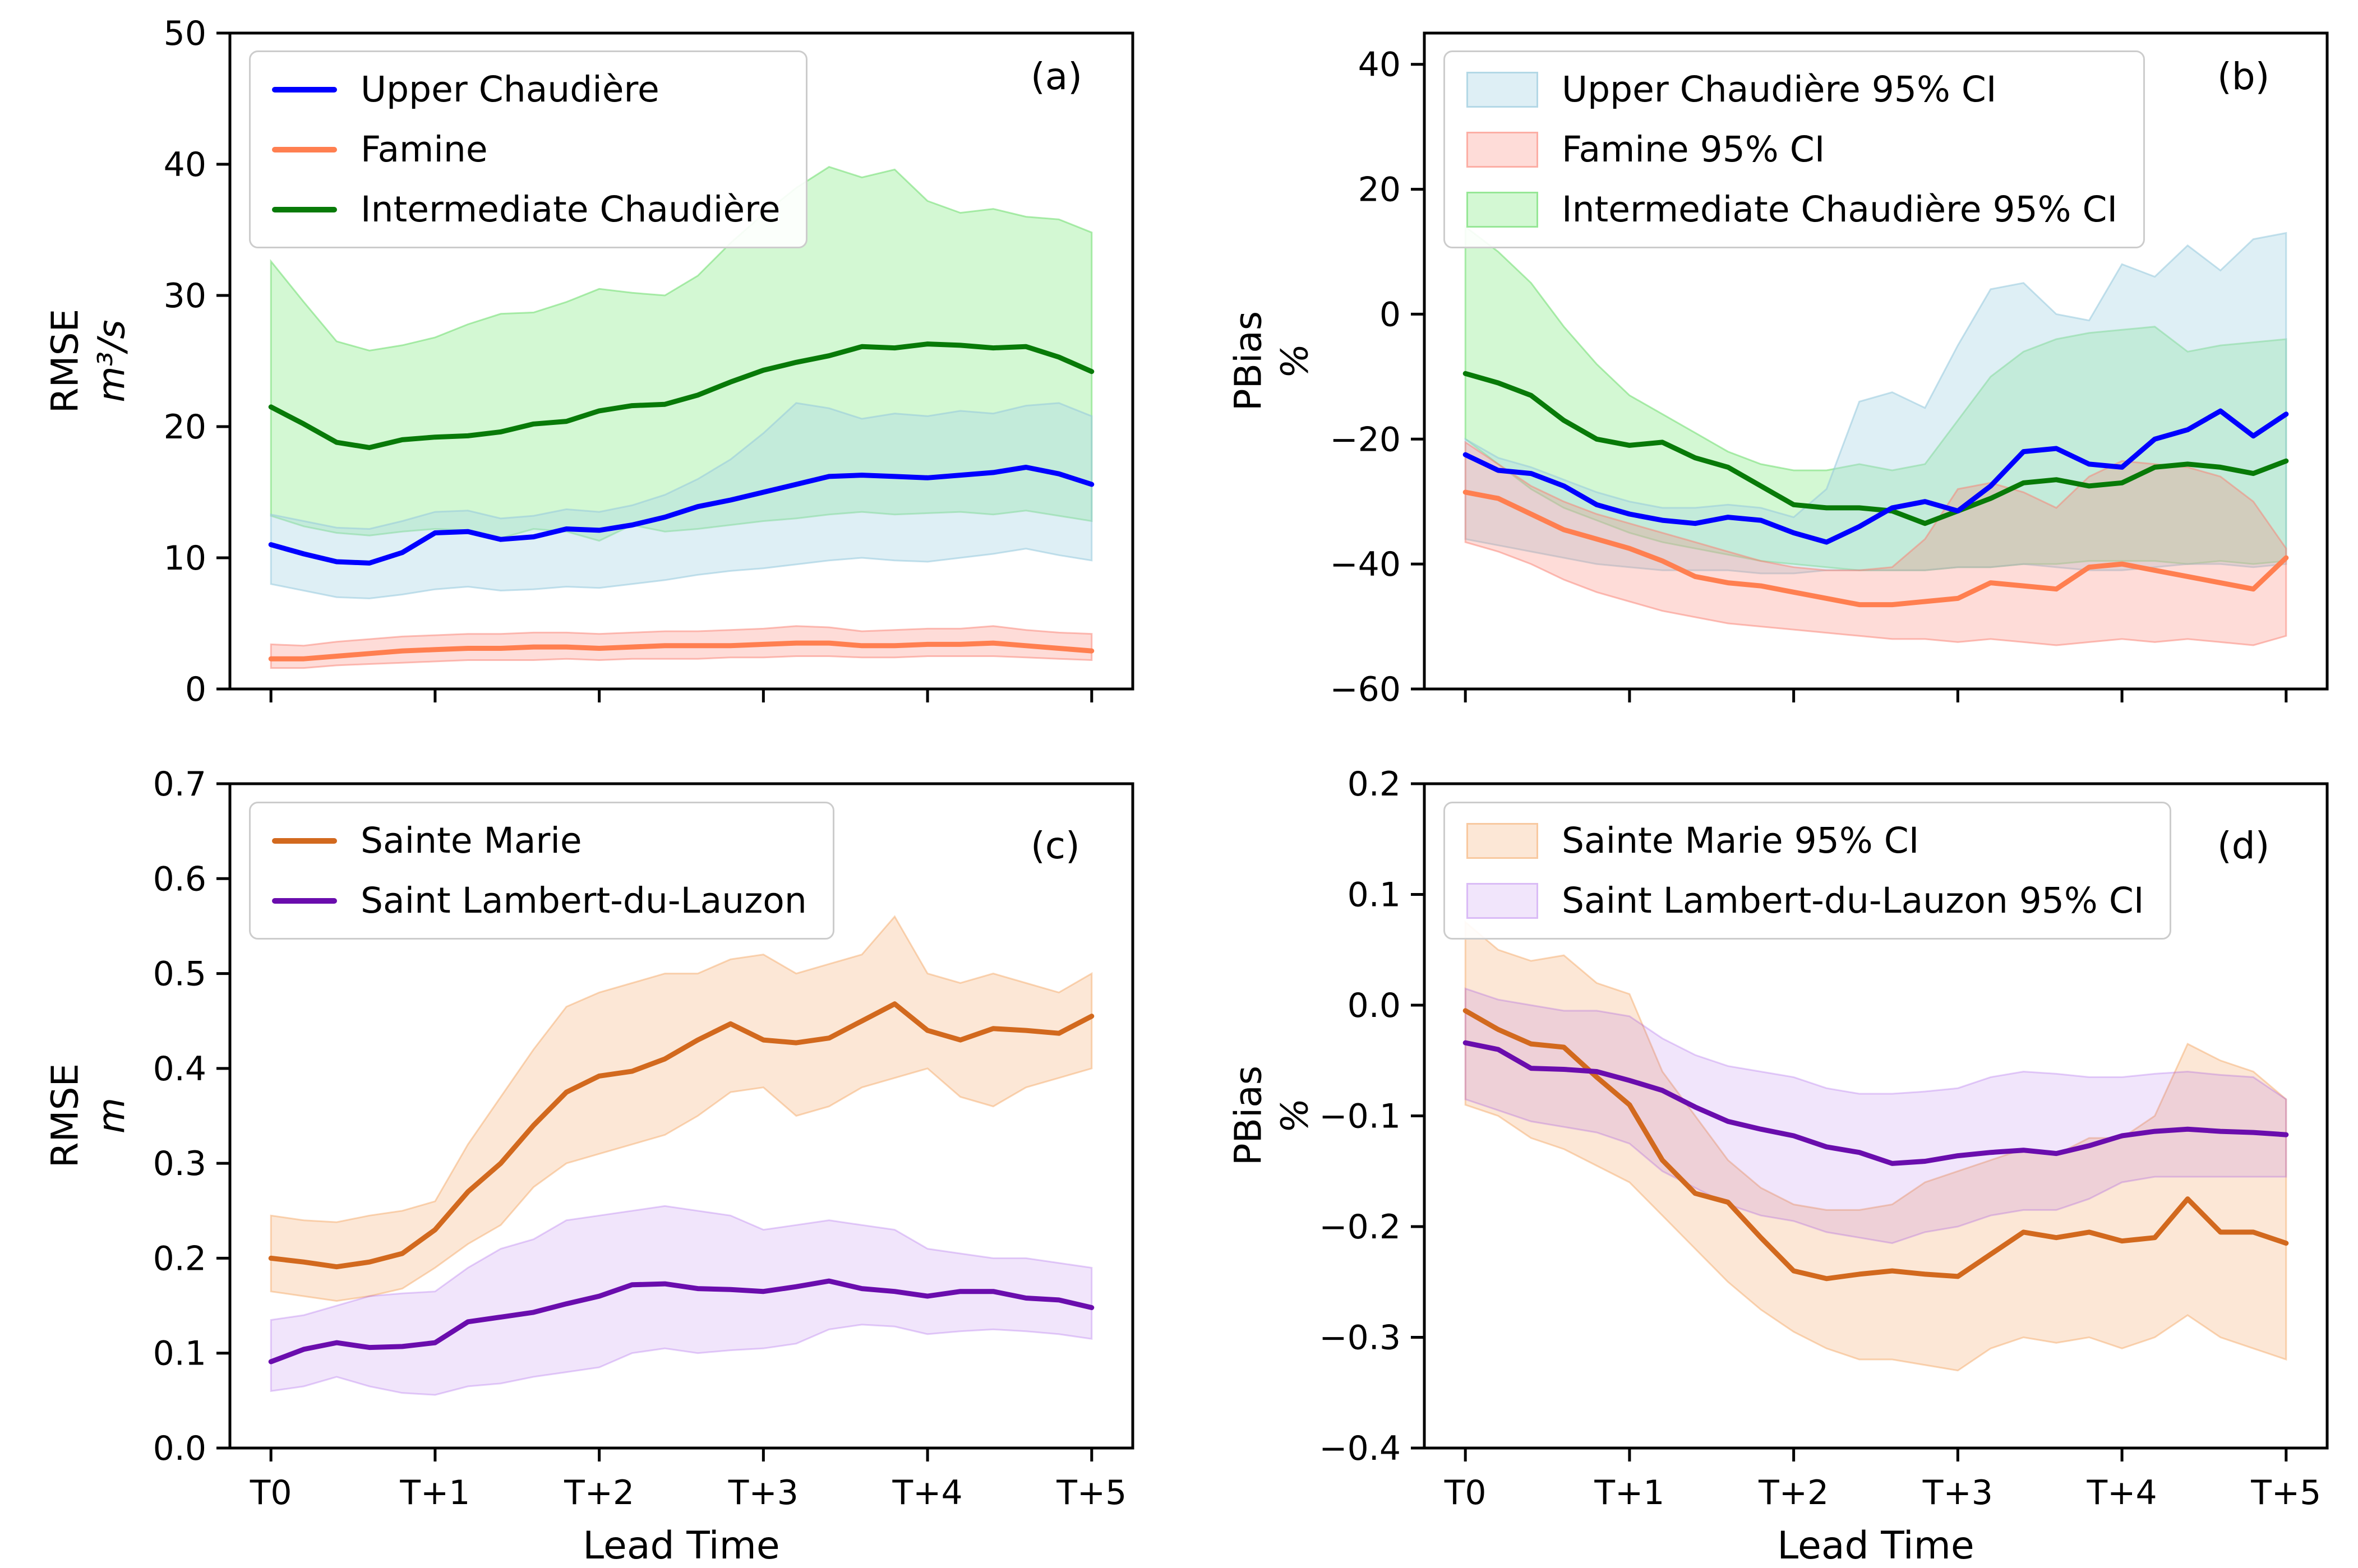  I want to click on legend-item: Upper Chaudière, so click(526, 90).